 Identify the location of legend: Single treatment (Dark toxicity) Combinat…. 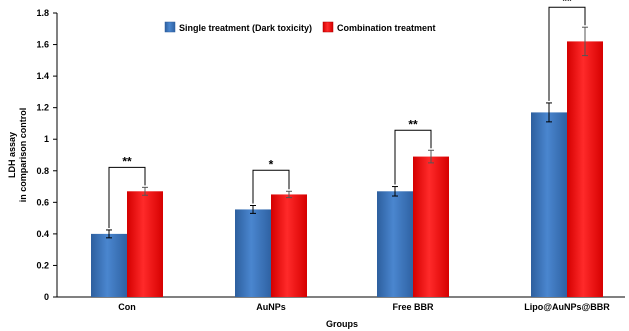
(300, 27).